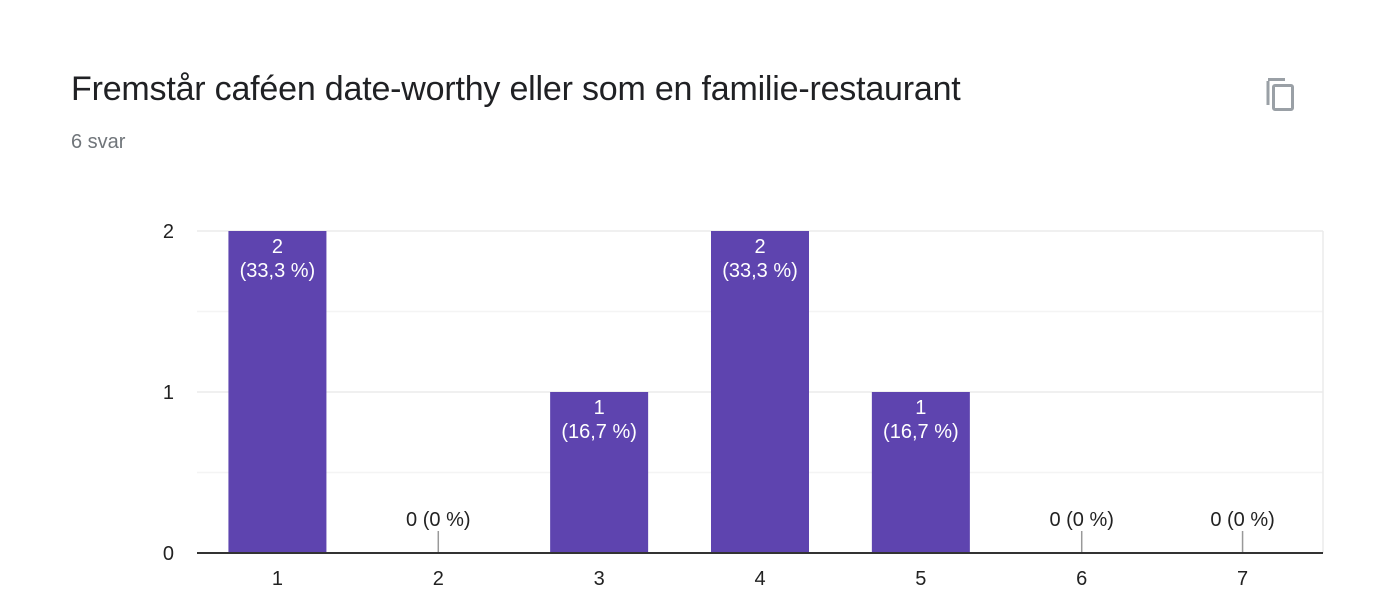 This screenshot has width=1376, height=612. Describe the element at coordinates (168, 232) in the screenshot. I see `y-tick-label: 2` at that location.